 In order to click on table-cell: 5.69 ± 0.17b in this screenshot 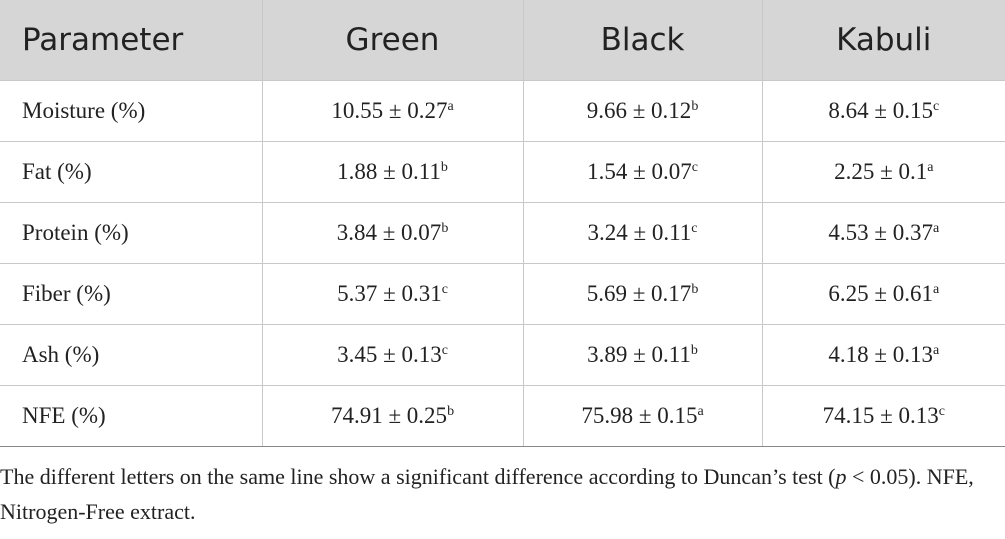, I will do `click(642, 294)`.